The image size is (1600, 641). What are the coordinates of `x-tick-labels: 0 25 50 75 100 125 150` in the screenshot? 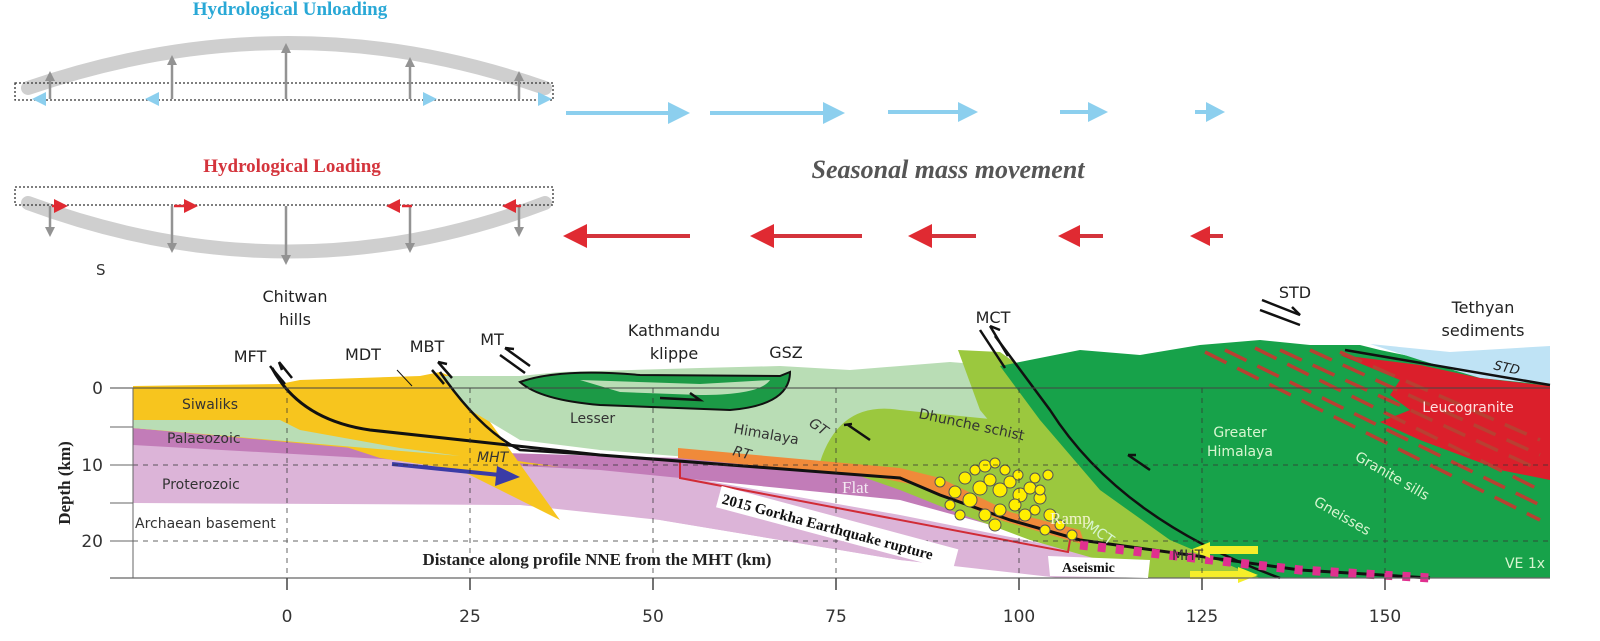 It's located at (842, 617).